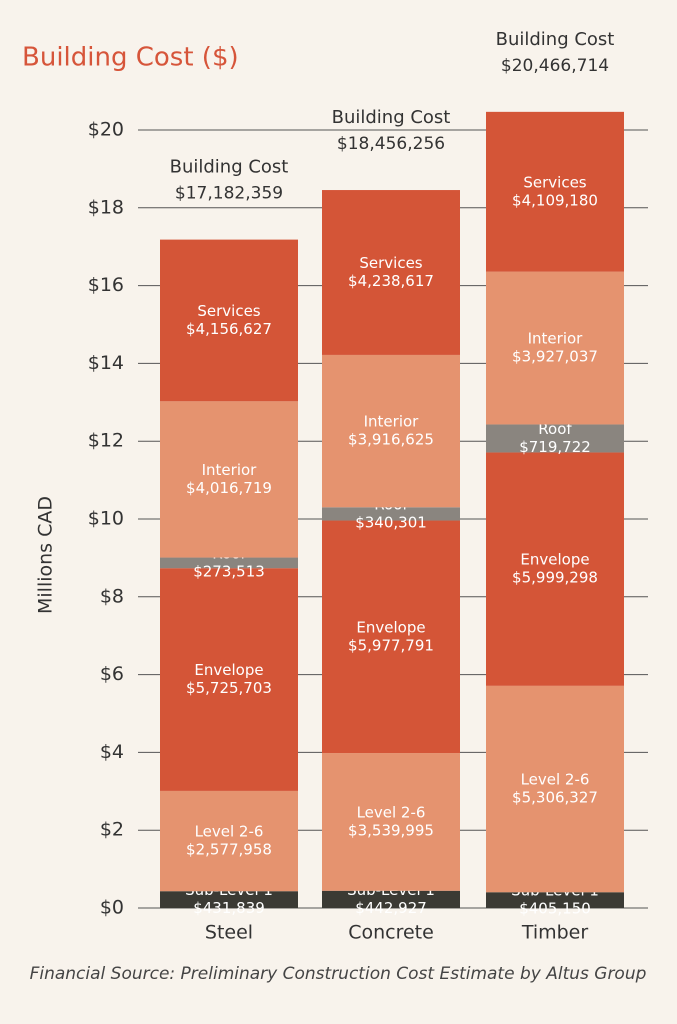 This screenshot has width=677, height=1024. Describe the element at coordinates (229, 908) in the screenshot. I see `segment-value-label: $431,839` at that location.